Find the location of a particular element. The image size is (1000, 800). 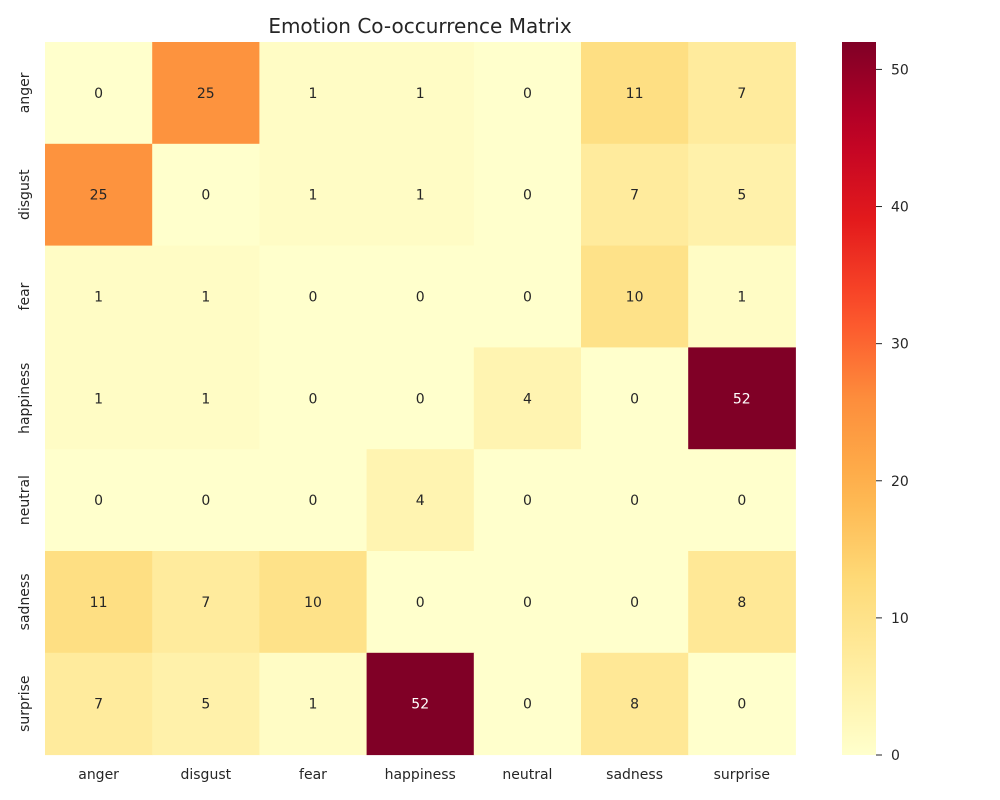

cell-value-label: 4 is located at coordinates (420, 501).